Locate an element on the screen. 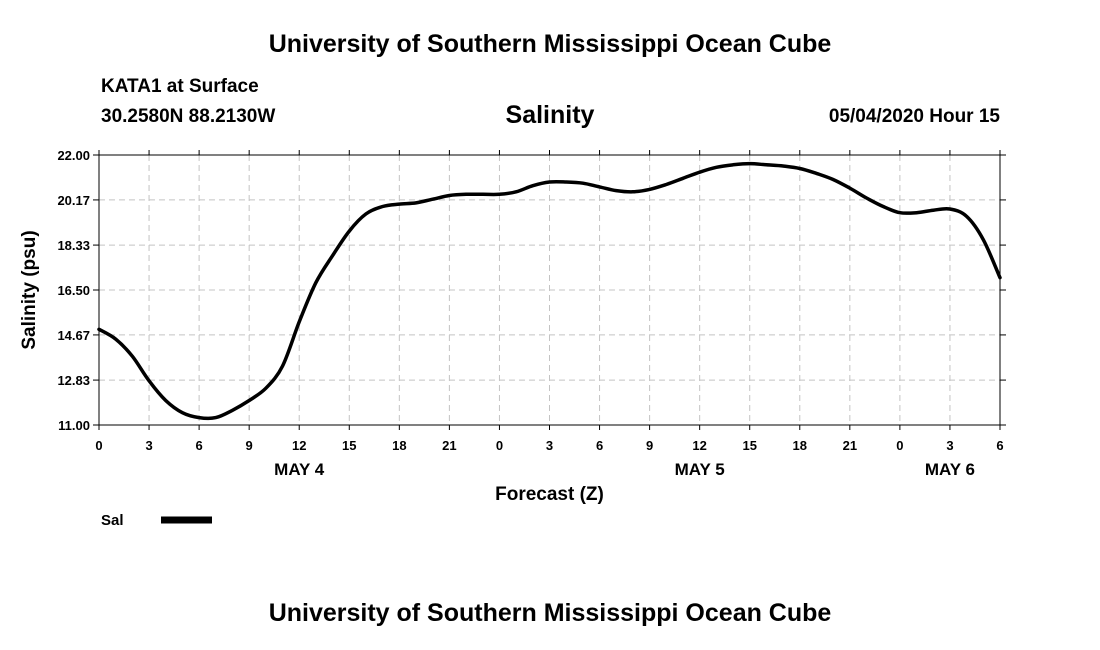 The height and width of the screenshot is (650, 1100). y-axis-title: Salinity (psu) is located at coordinates (29, 289).